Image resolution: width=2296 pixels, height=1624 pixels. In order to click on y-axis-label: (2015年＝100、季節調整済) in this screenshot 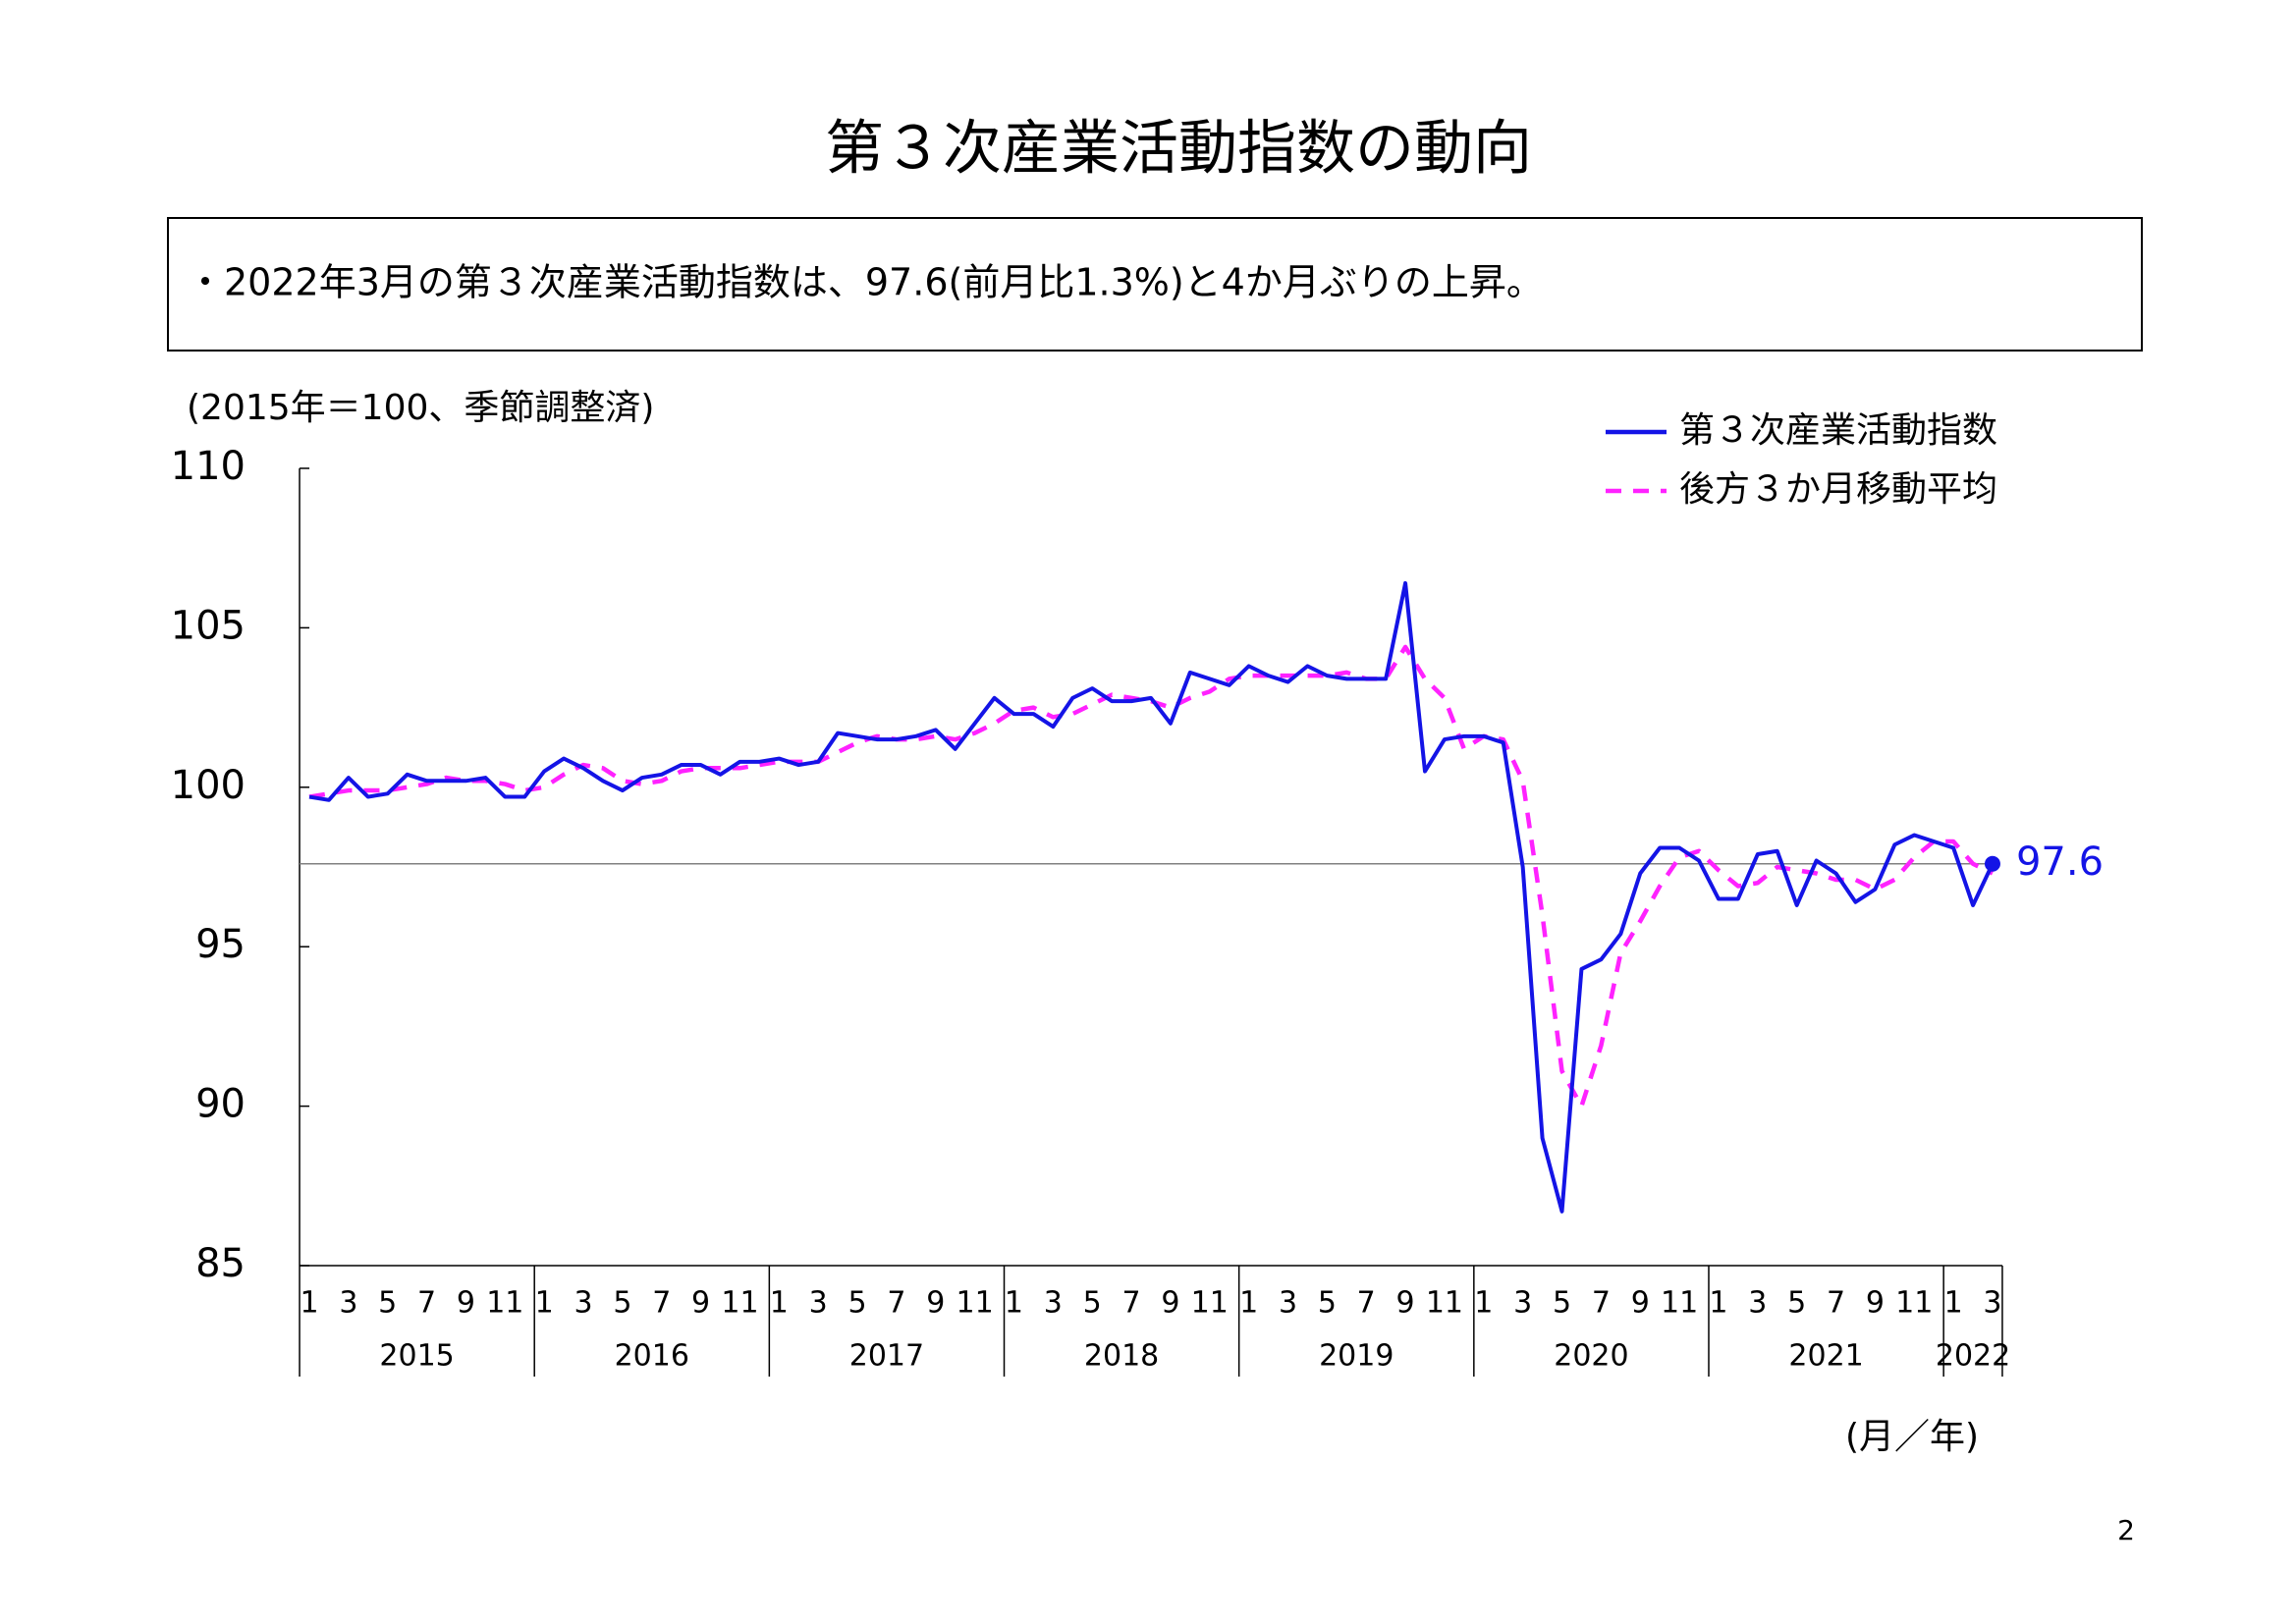, I will do `click(420, 408)`.